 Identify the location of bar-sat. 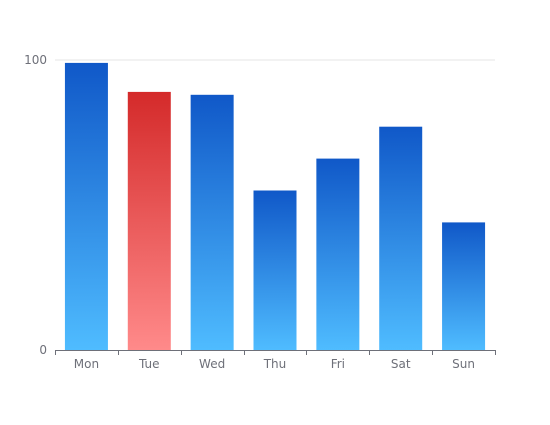
(401, 238).